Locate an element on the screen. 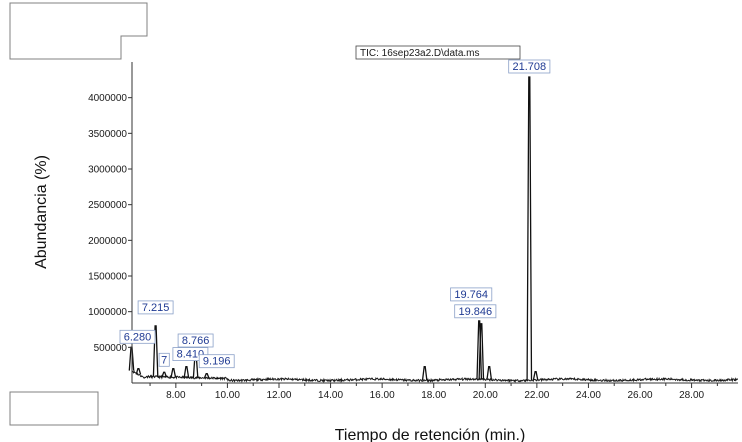 Image resolution: width=742 pixels, height=442 pixels. legend-box is located at coordinates (438, 52).